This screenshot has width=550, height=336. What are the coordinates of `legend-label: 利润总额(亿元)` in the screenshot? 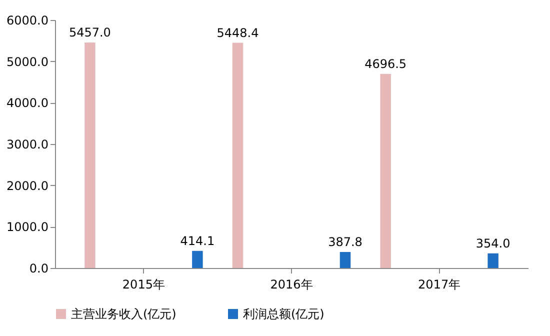 It's located at (283, 314).